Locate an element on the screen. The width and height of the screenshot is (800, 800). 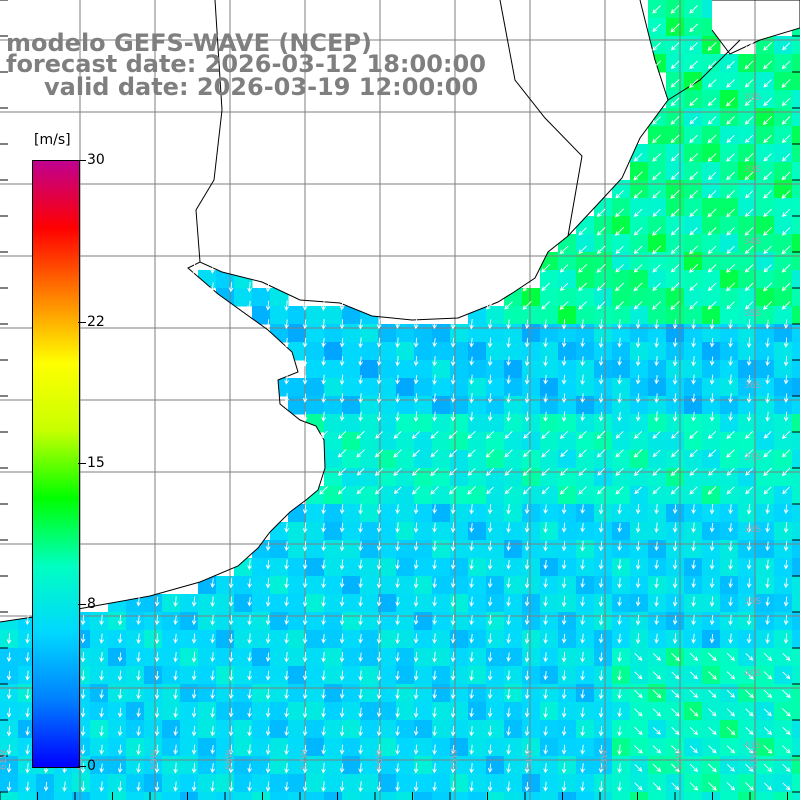
forecast-date: forecast date: 2026-03-12 18:00:00 is located at coordinates (246, 64).